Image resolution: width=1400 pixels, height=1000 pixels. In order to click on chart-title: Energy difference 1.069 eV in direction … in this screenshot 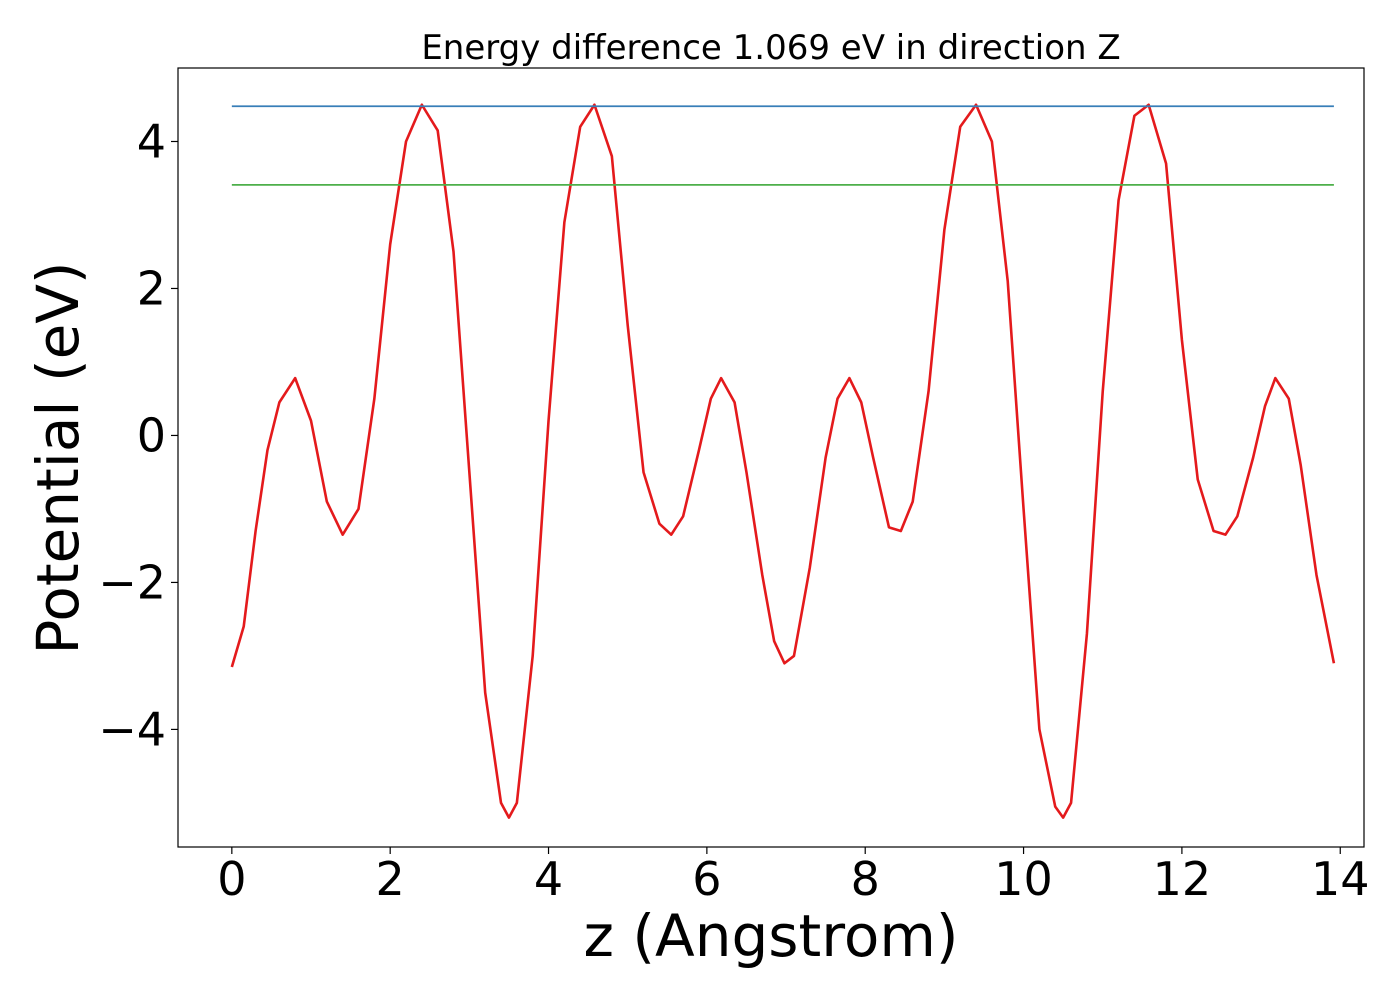, I will do `click(770, 48)`.